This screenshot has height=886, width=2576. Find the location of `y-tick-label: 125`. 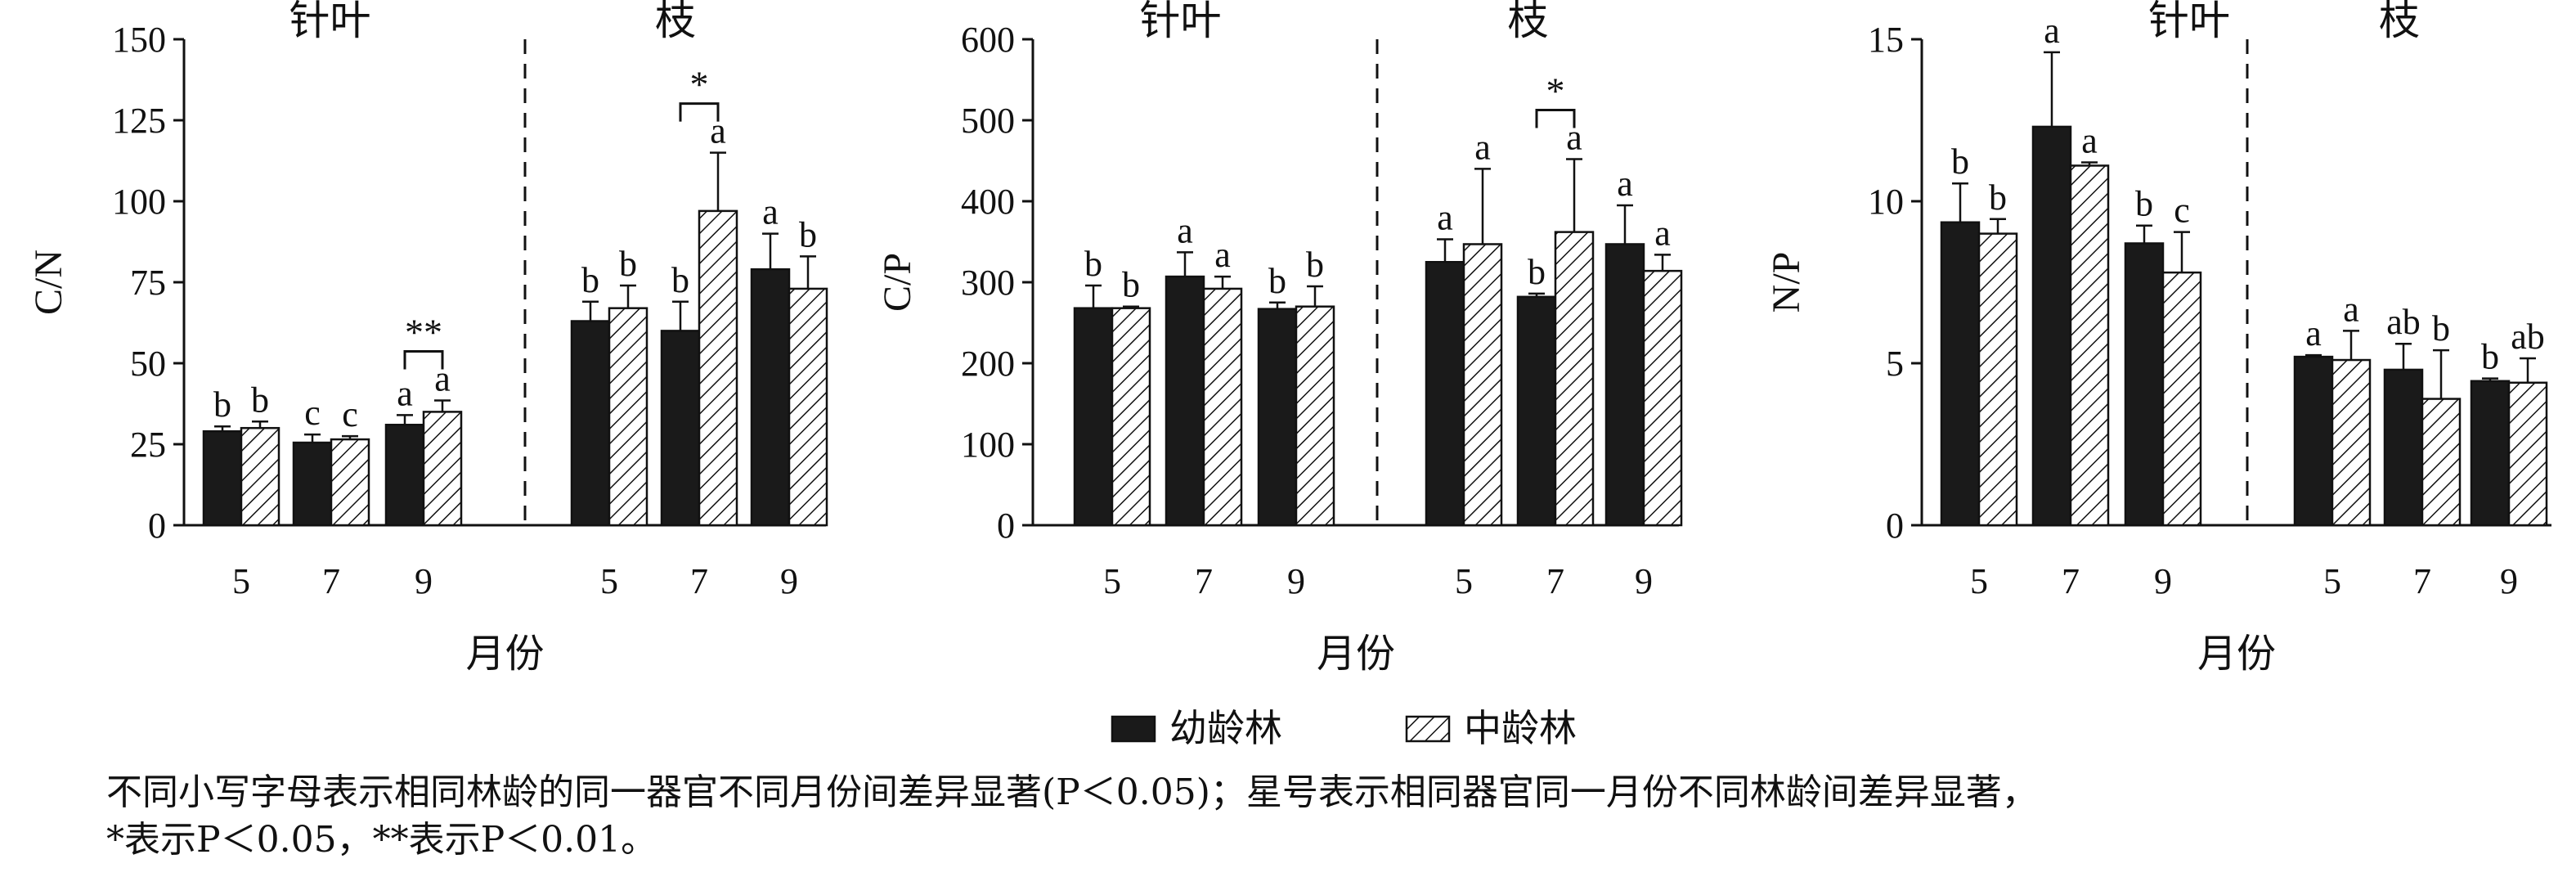

y-tick-label: 125 is located at coordinates (139, 121).